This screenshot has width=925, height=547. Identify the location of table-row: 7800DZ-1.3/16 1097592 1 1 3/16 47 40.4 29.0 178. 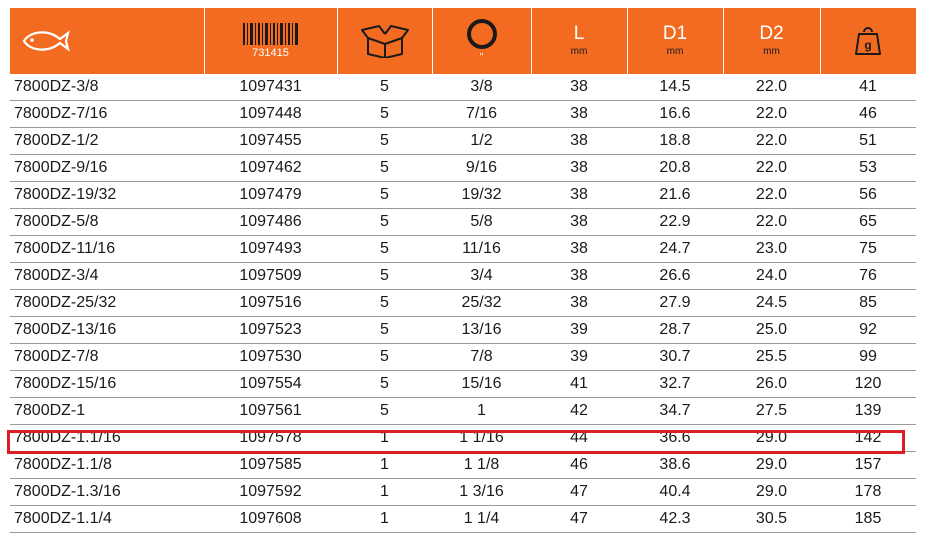
(463, 492).